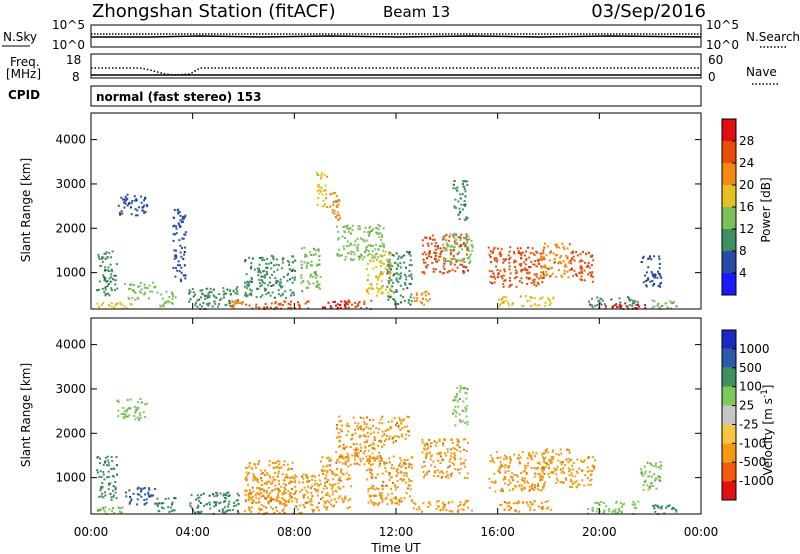 The height and width of the screenshot is (554, 800). I want to click on noise-right-tick-bottom: 10^0, so click(722, 45).